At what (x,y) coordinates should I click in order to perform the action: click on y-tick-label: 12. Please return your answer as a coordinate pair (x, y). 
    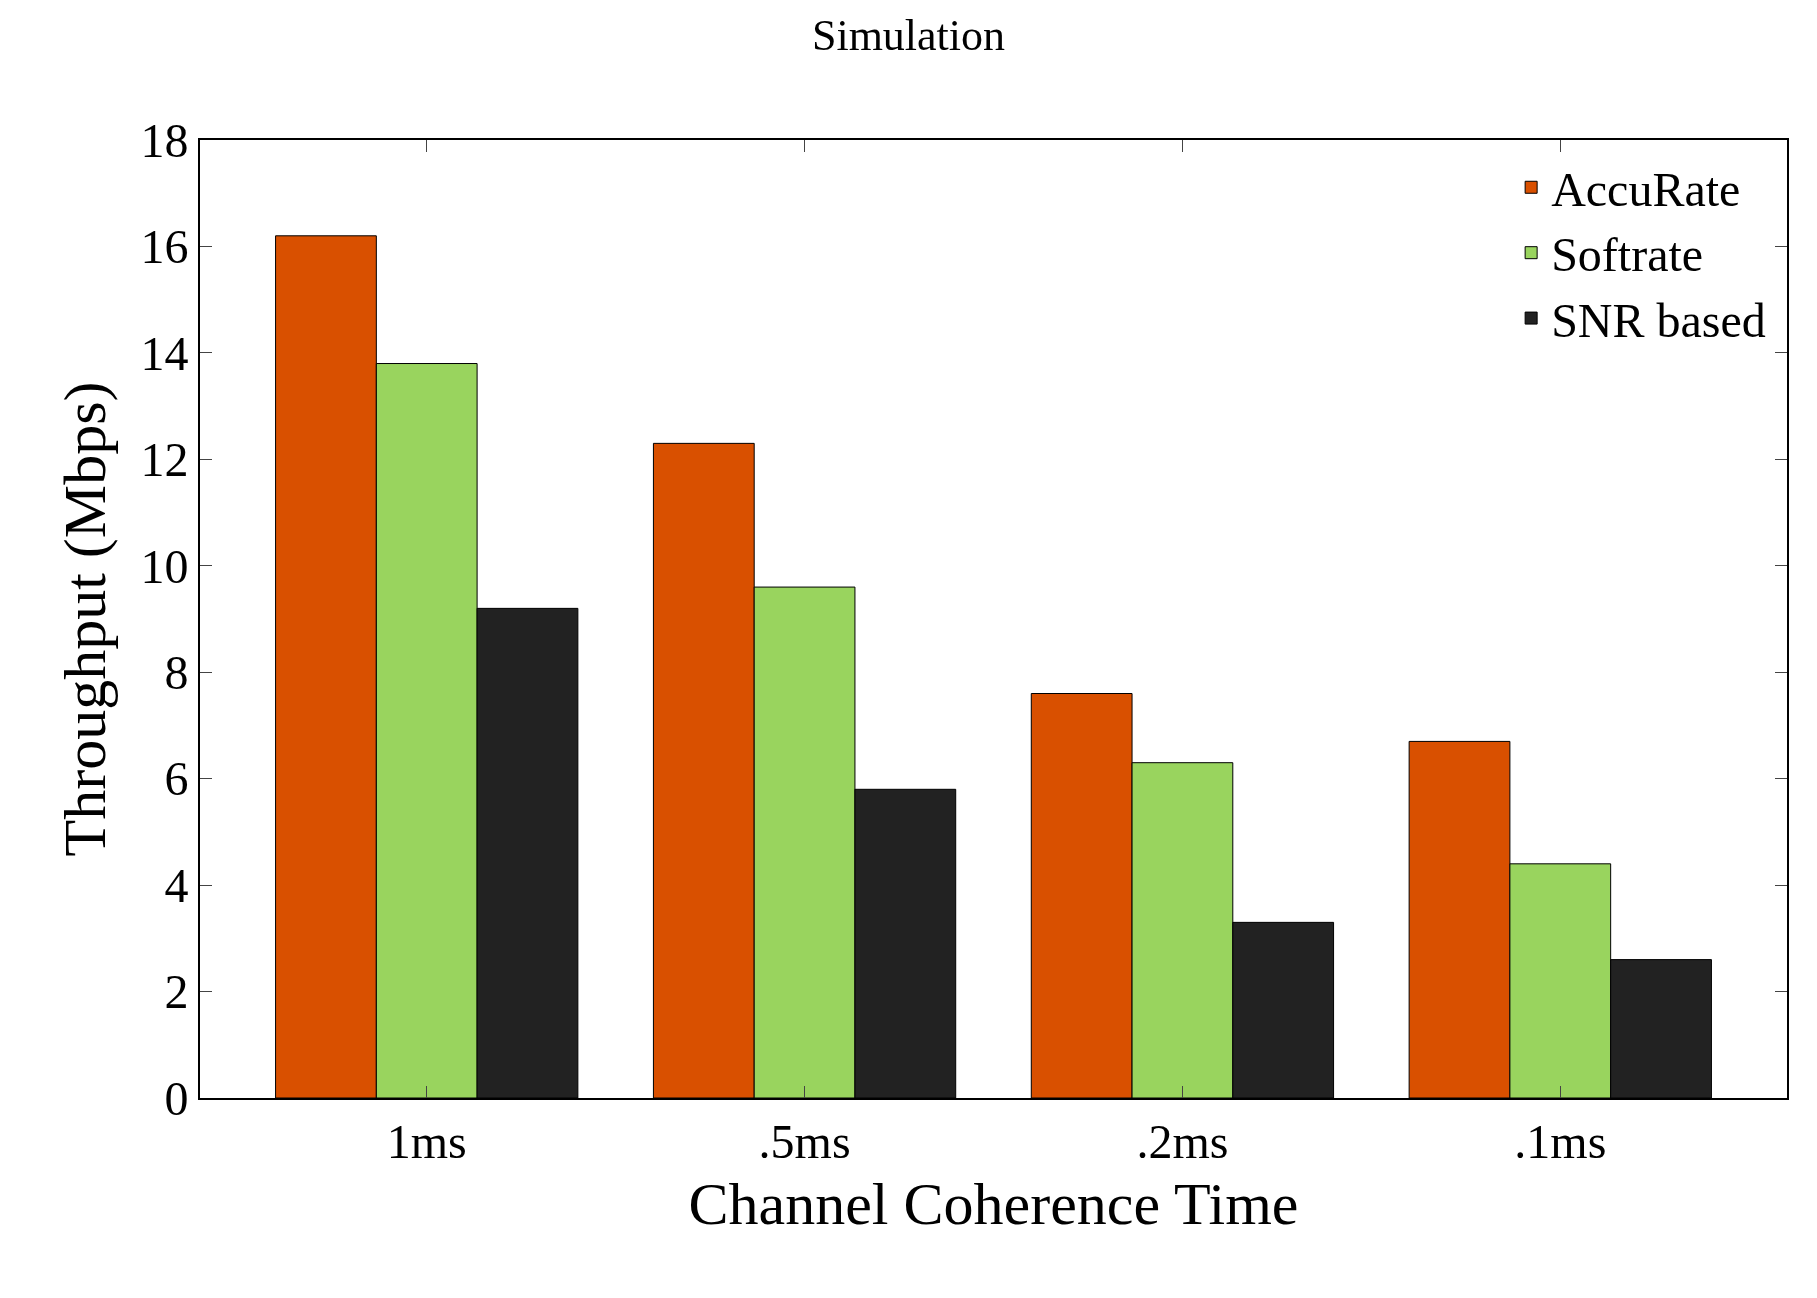
    Looking at the image, I should click on (164, 460).